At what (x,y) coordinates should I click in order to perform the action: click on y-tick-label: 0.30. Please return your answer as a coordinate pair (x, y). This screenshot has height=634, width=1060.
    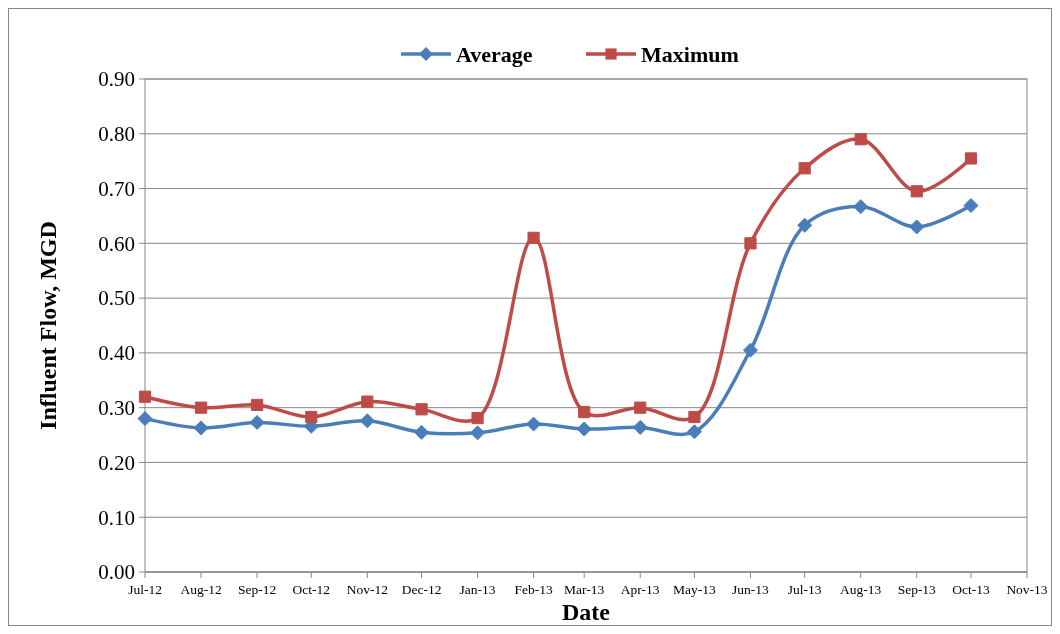
    Looking at the image, I should click on (116, 408).